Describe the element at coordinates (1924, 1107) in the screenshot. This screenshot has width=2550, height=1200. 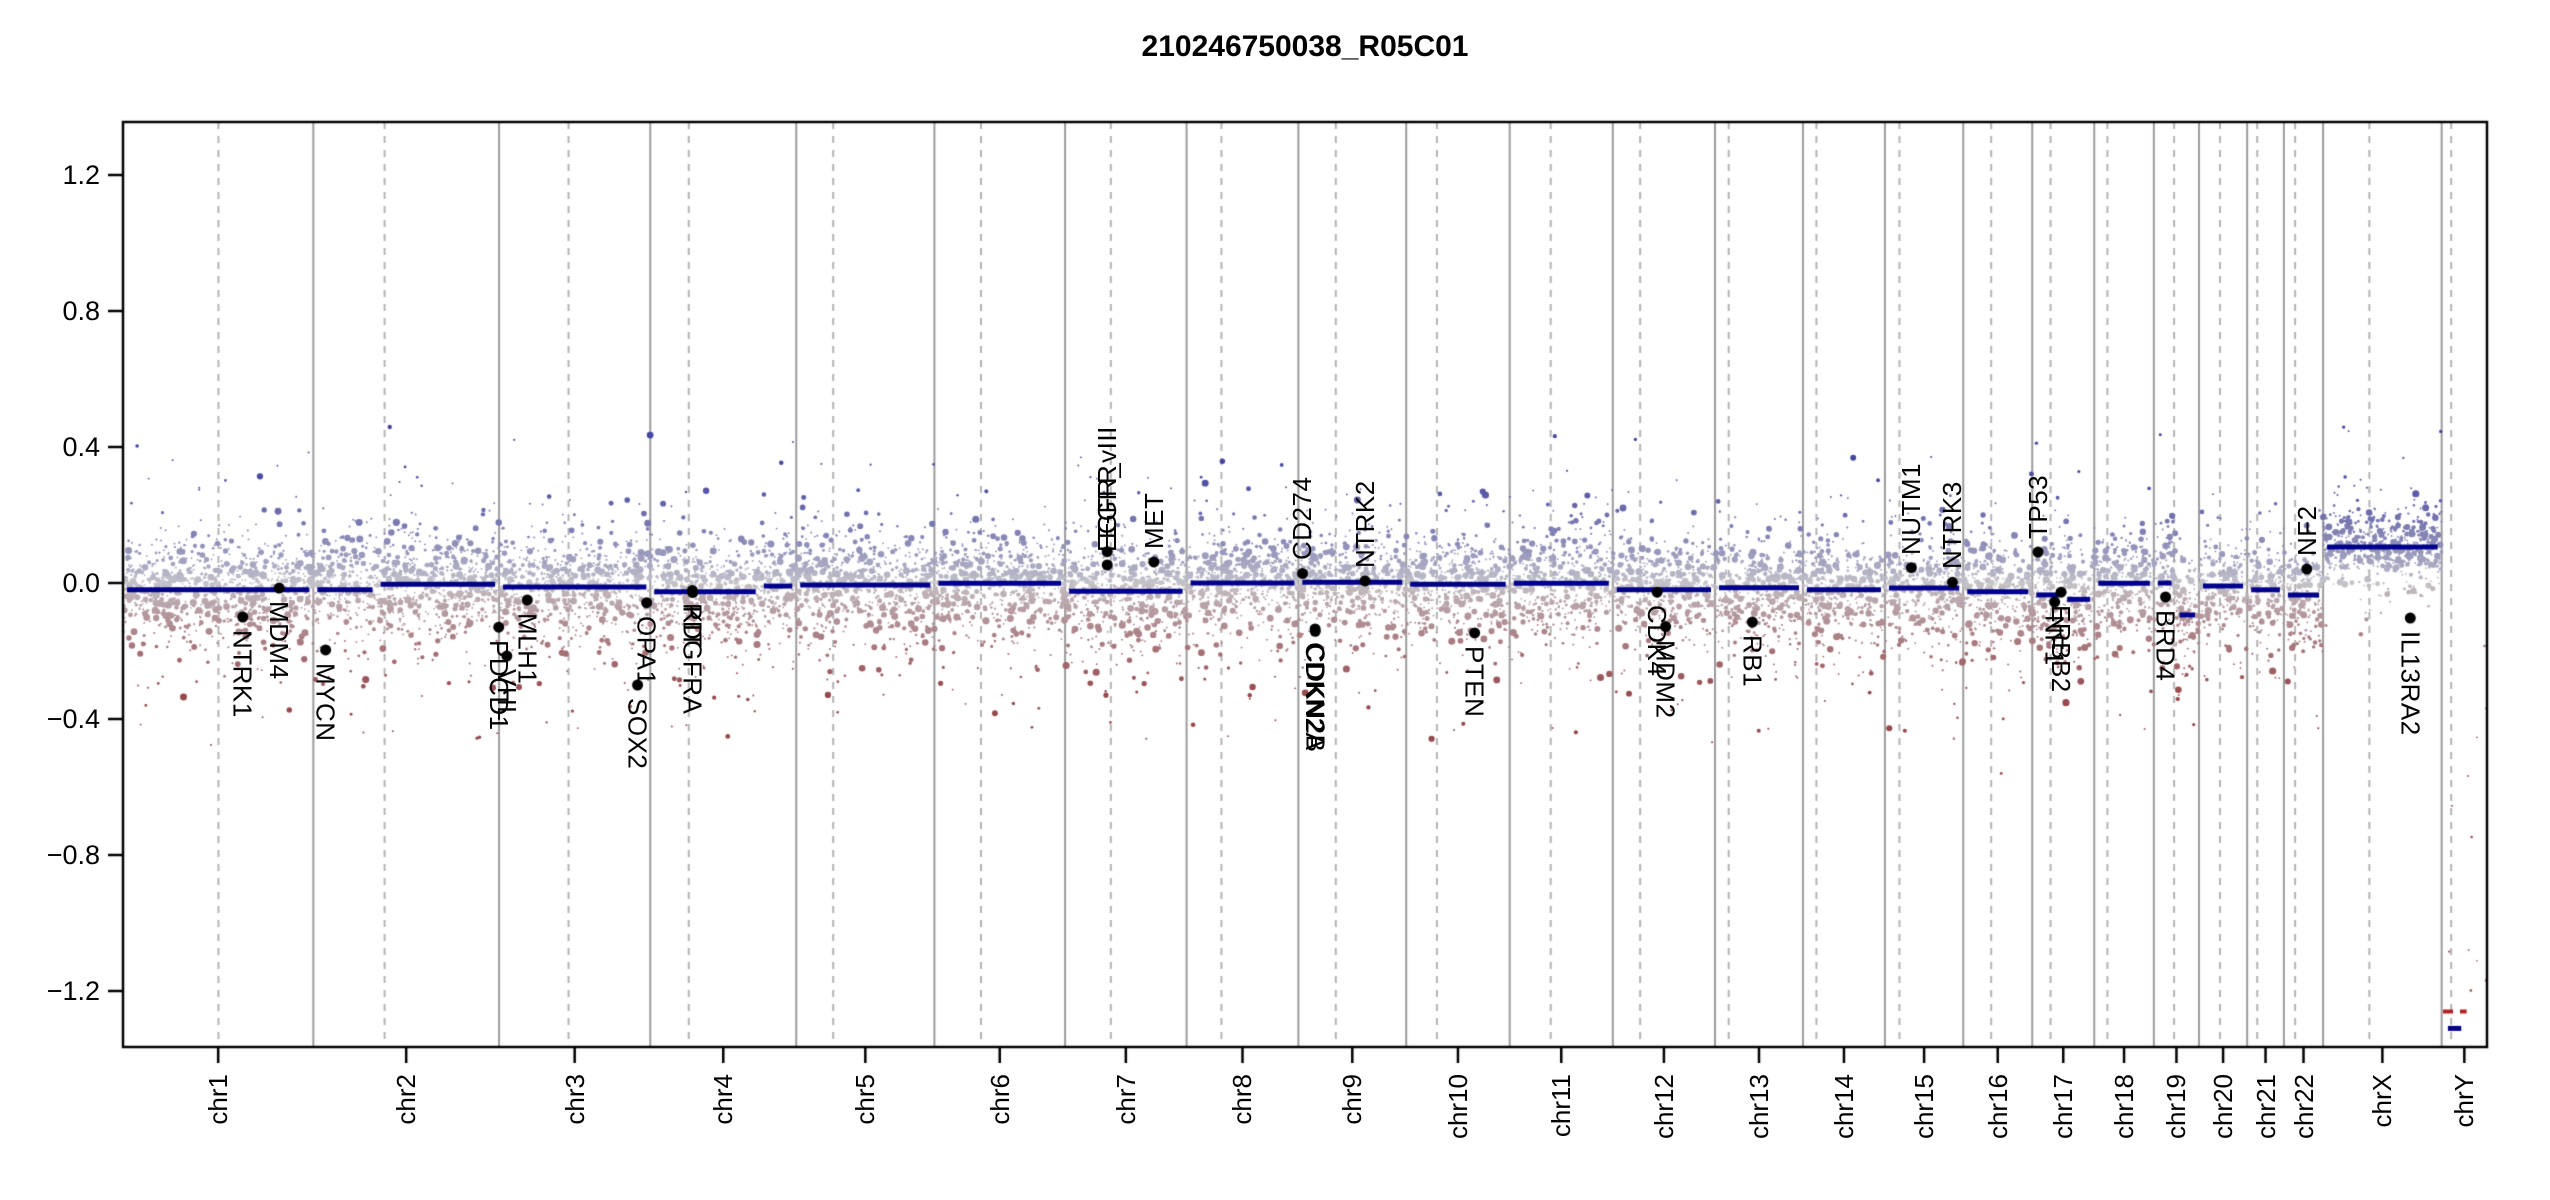
I see `x-axis-chromosome-label: chr15` at that location.